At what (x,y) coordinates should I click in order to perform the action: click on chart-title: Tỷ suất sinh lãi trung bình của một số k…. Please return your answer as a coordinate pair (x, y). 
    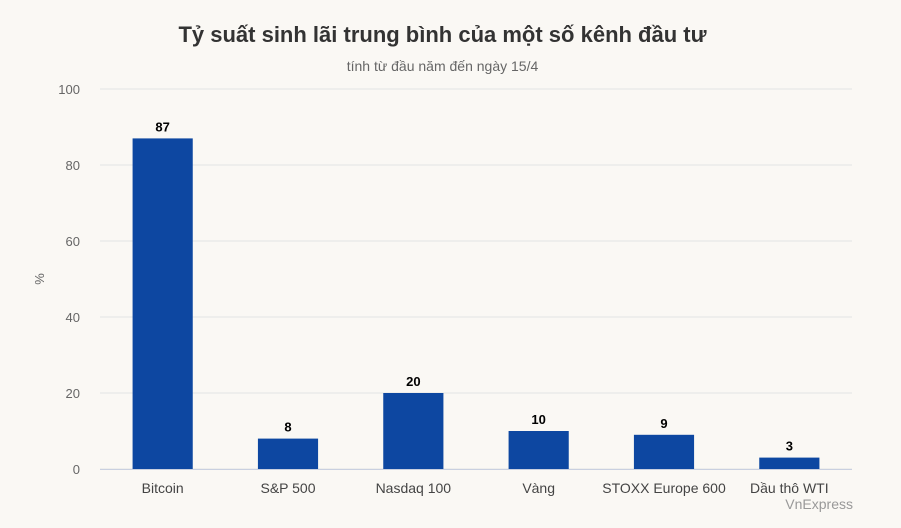
    Looking at the image, I should click on (442, 34).